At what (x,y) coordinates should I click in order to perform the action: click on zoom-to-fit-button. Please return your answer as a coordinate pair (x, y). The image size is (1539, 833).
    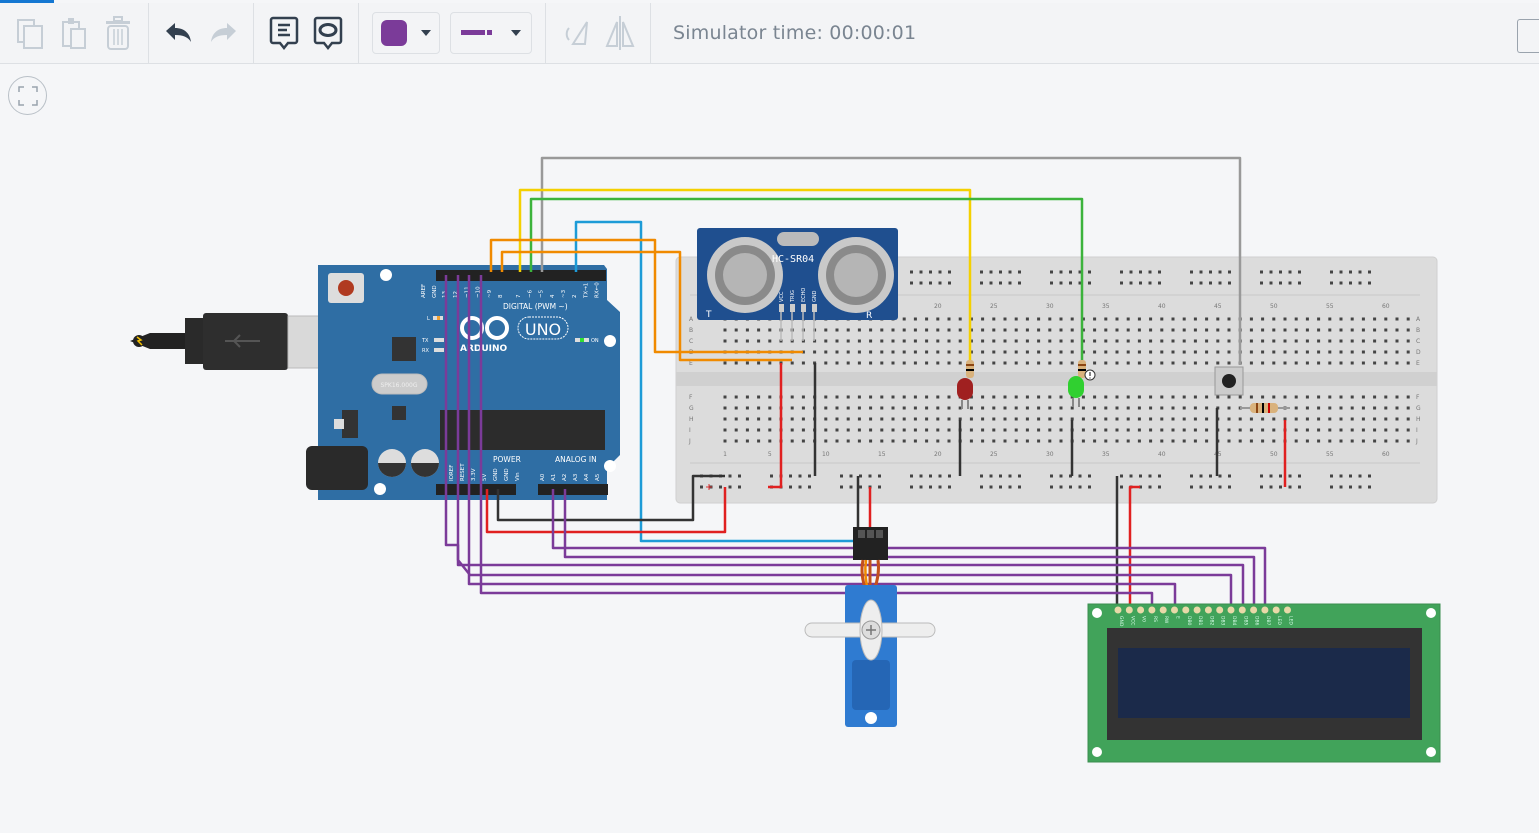
    Looking at the image, I should click on (27, 95).